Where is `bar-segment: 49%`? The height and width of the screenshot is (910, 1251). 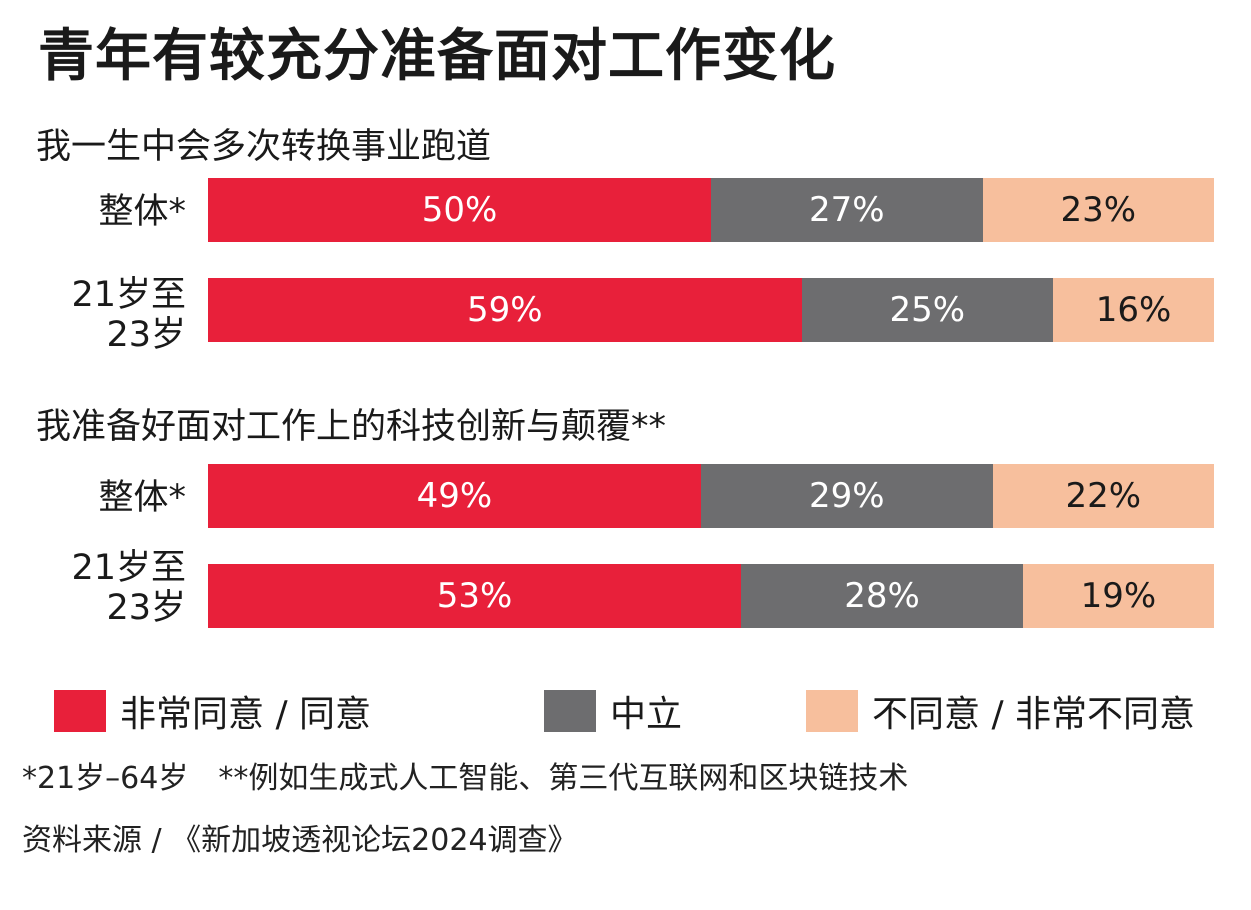
bar-segment: 49% is located at coordinates (454, 496).